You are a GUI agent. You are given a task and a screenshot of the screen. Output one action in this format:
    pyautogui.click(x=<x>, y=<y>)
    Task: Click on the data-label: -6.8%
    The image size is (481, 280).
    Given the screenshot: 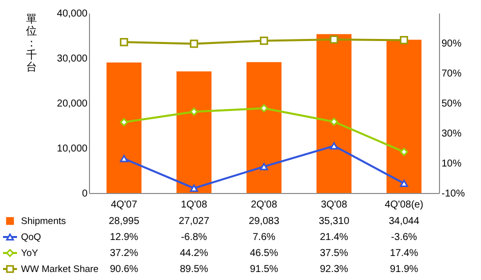 What is the action you would take?
    pyautogui.click(x=194, y=237)
    